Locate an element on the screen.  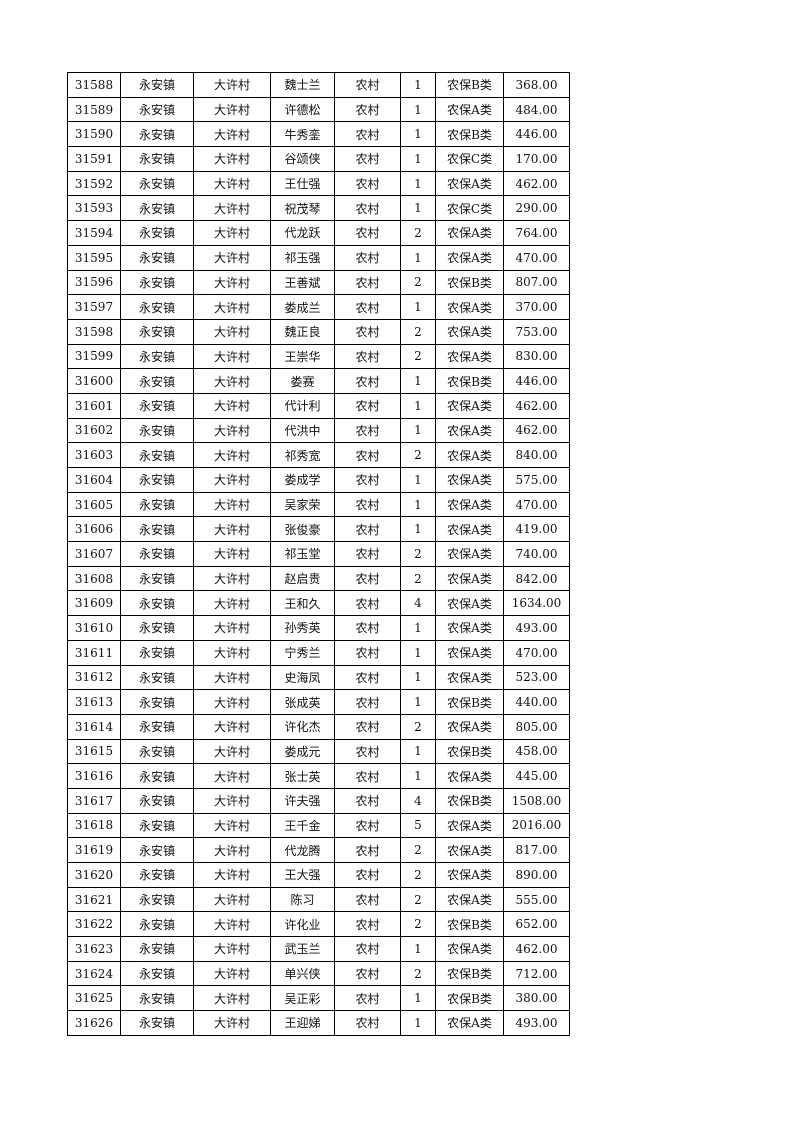
table-row: 31591 永安镇 大许村 谷颂侠 农村 1 农保C类 170.00 is located at coordinates (318, 159).